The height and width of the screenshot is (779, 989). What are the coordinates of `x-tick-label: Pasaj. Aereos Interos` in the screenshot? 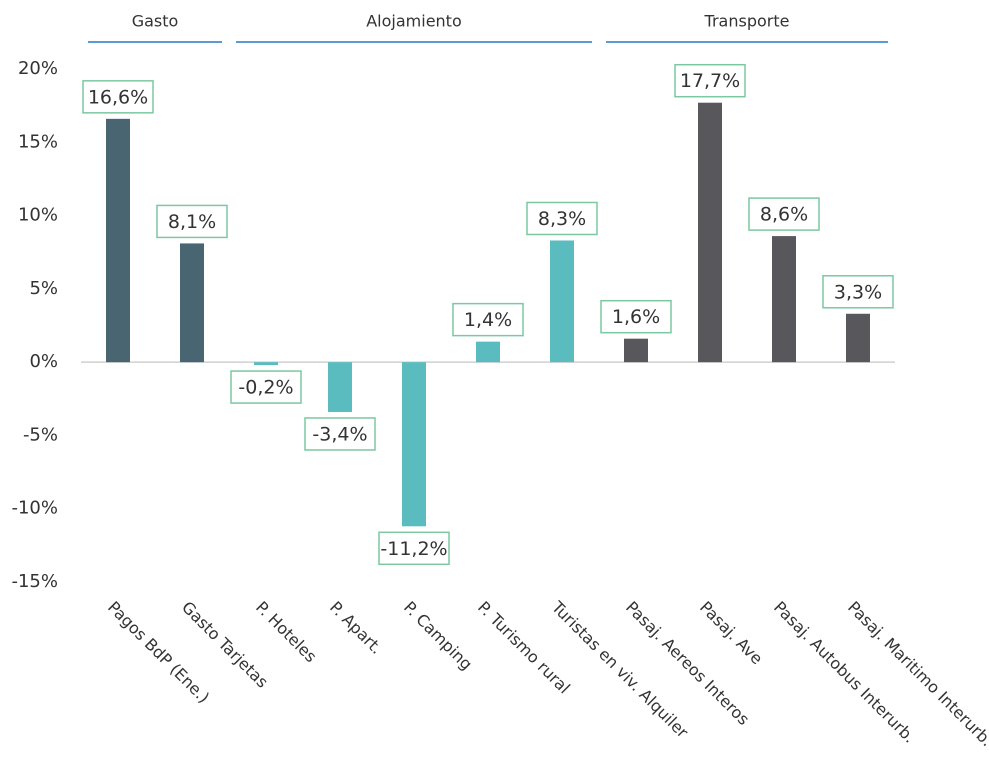 It's located at (687, 663).